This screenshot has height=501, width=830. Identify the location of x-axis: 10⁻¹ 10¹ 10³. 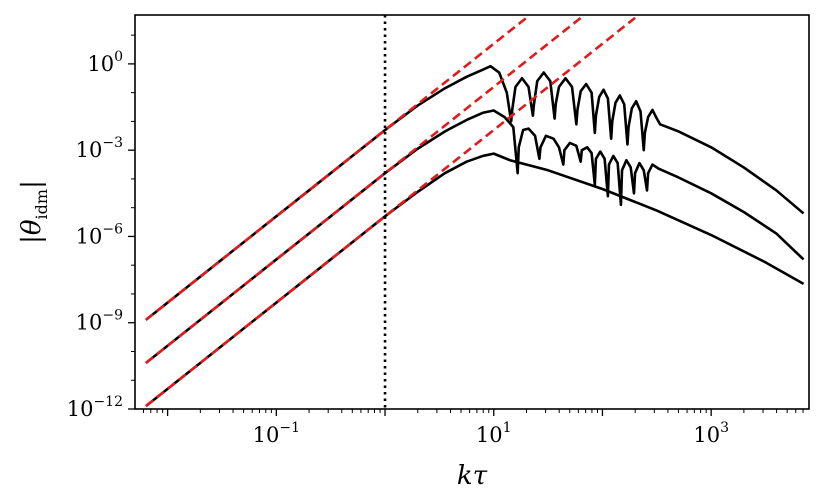
(473, 428).